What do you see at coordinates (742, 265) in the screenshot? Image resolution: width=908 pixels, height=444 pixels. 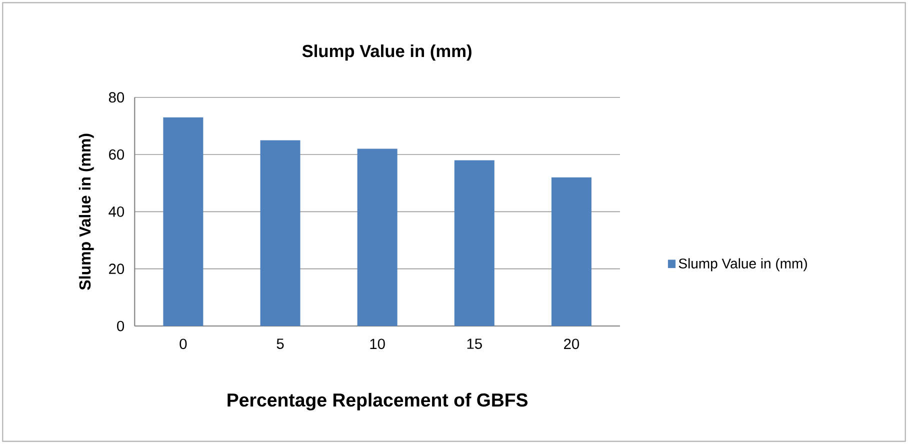 I see `legend-label: Slump Value in (mm)` at bounding box center [742, 265].